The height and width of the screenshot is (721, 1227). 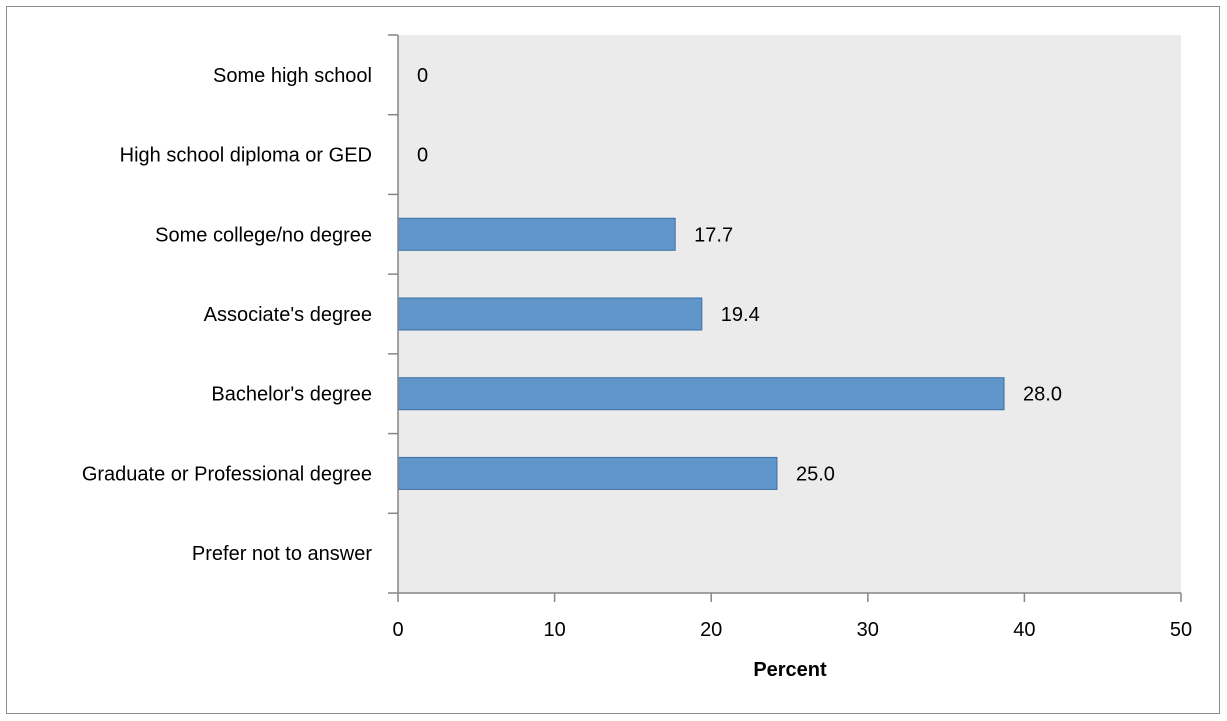 I want to click on category-label: High school diploma or GED, so click(x=246, y=156).